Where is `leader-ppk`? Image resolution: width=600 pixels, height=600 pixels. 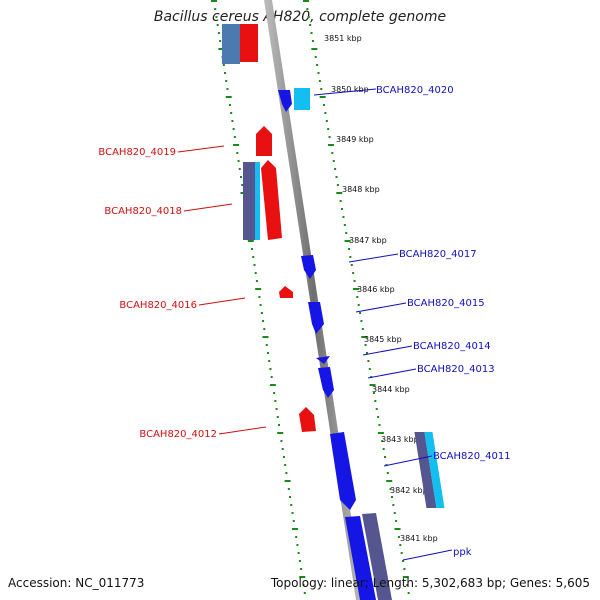 leader-ppk is located at coordinates (427, 555).